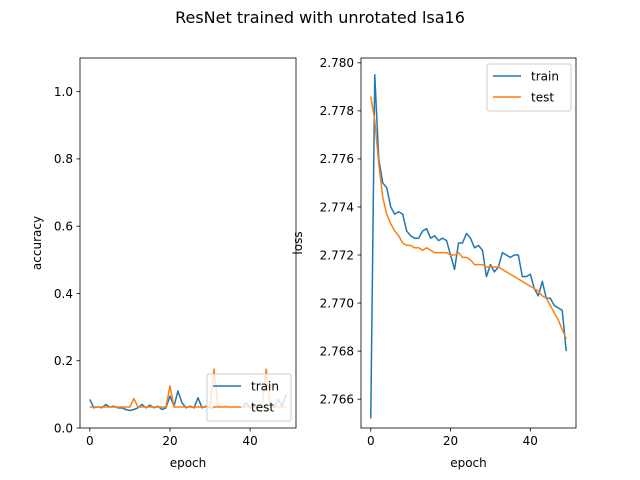  Describe the element at coordinates (249, 441) in the screenshot. I see `acc-x-tick-label: 40` at that location.